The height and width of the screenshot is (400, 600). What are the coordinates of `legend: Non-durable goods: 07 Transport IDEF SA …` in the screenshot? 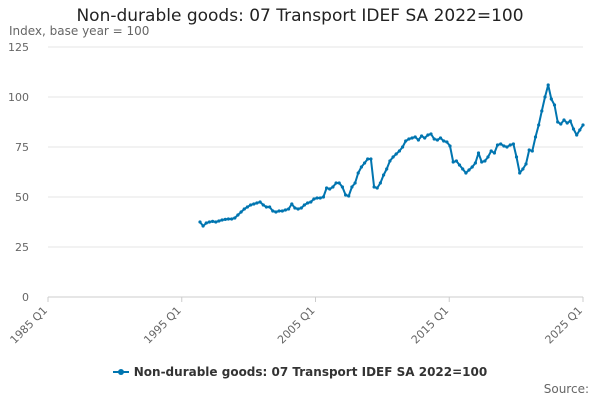 It's located at (300, 372).